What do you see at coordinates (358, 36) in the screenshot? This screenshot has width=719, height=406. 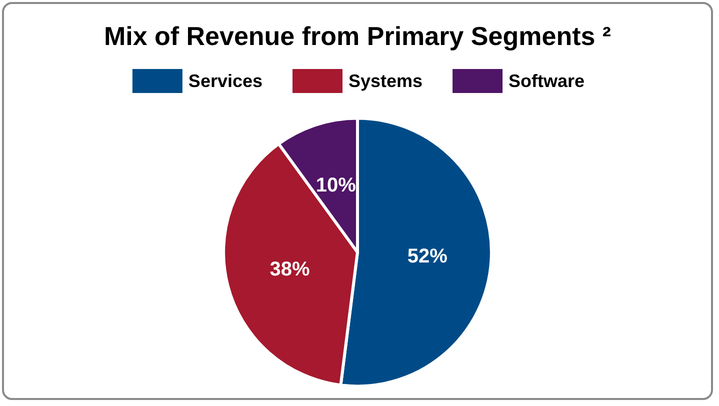 I see `chart-title: Mix of Revenue from Primary Segments ²` at bounding box center [358, 36].